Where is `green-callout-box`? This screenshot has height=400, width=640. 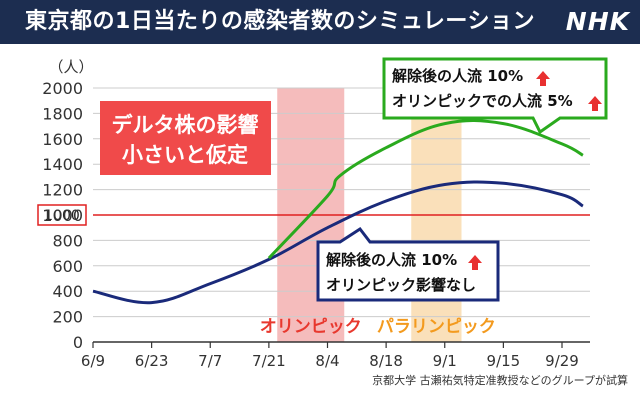
green-callout-box is located at coordinates (495, 96).